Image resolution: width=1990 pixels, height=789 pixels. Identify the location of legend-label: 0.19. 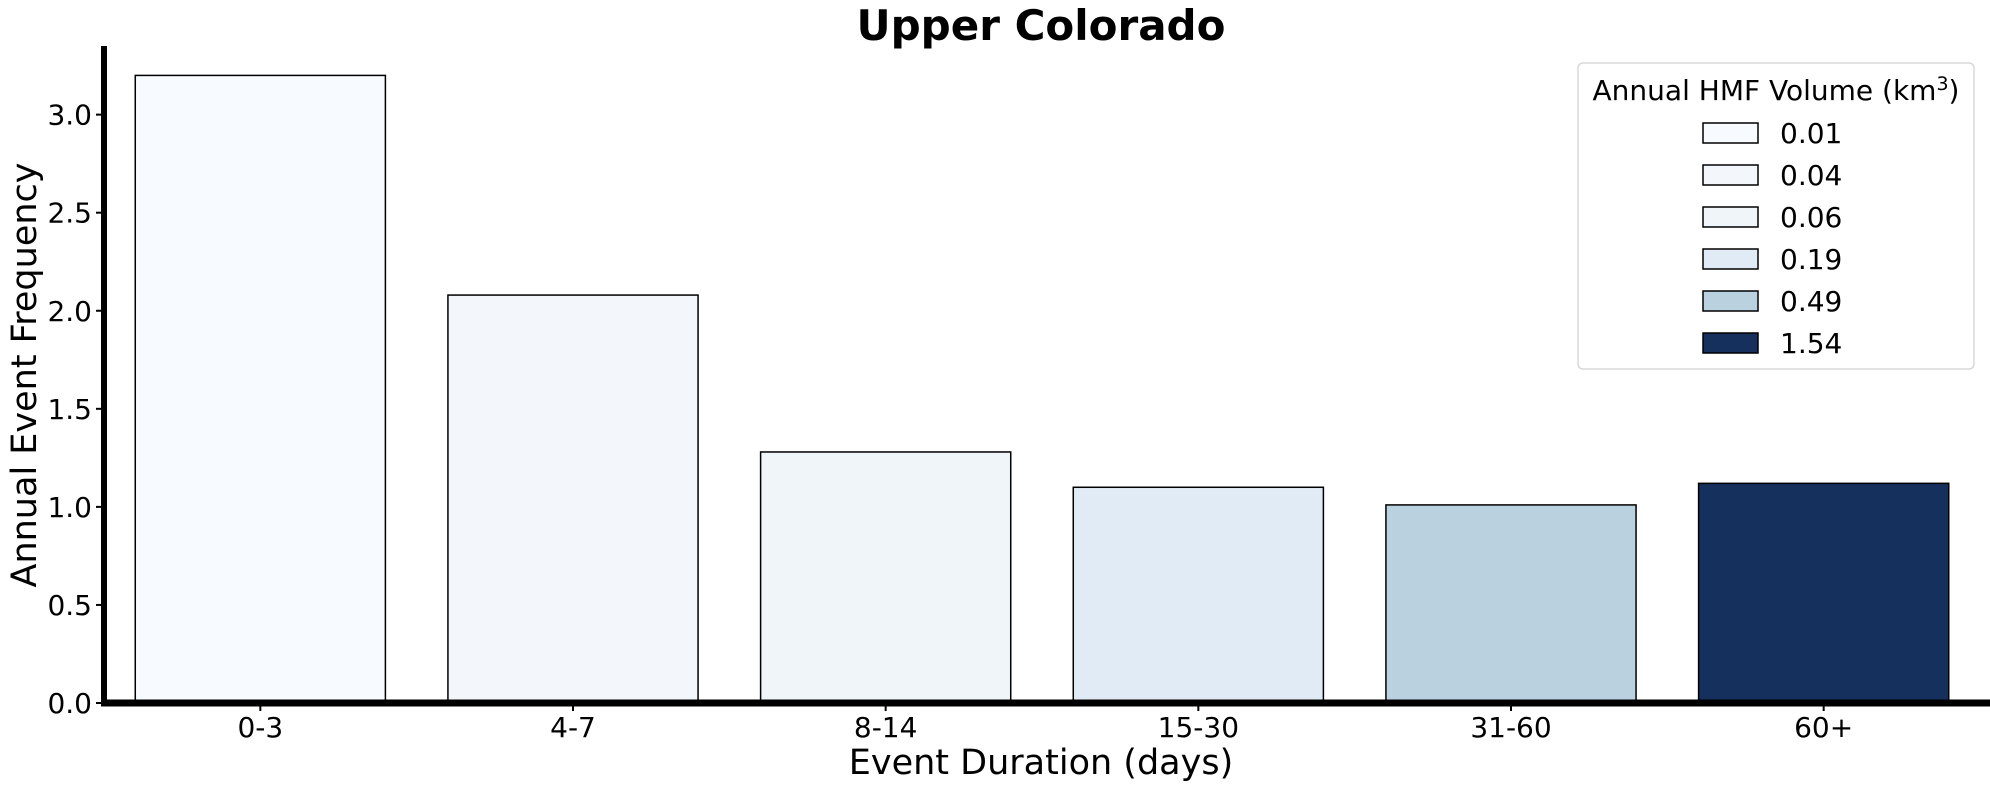
(1811, 259).